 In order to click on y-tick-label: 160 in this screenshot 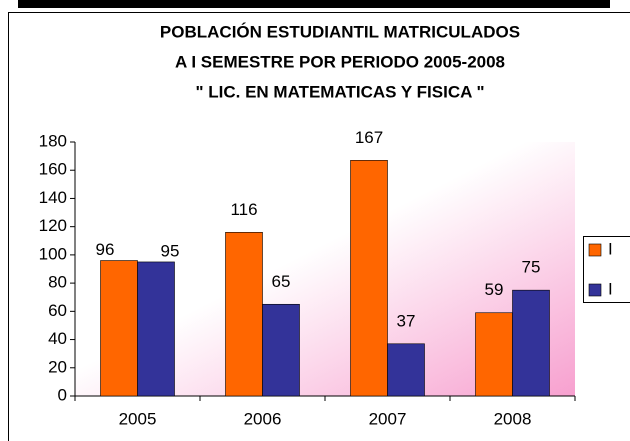, I will do `click(53, 169)`.